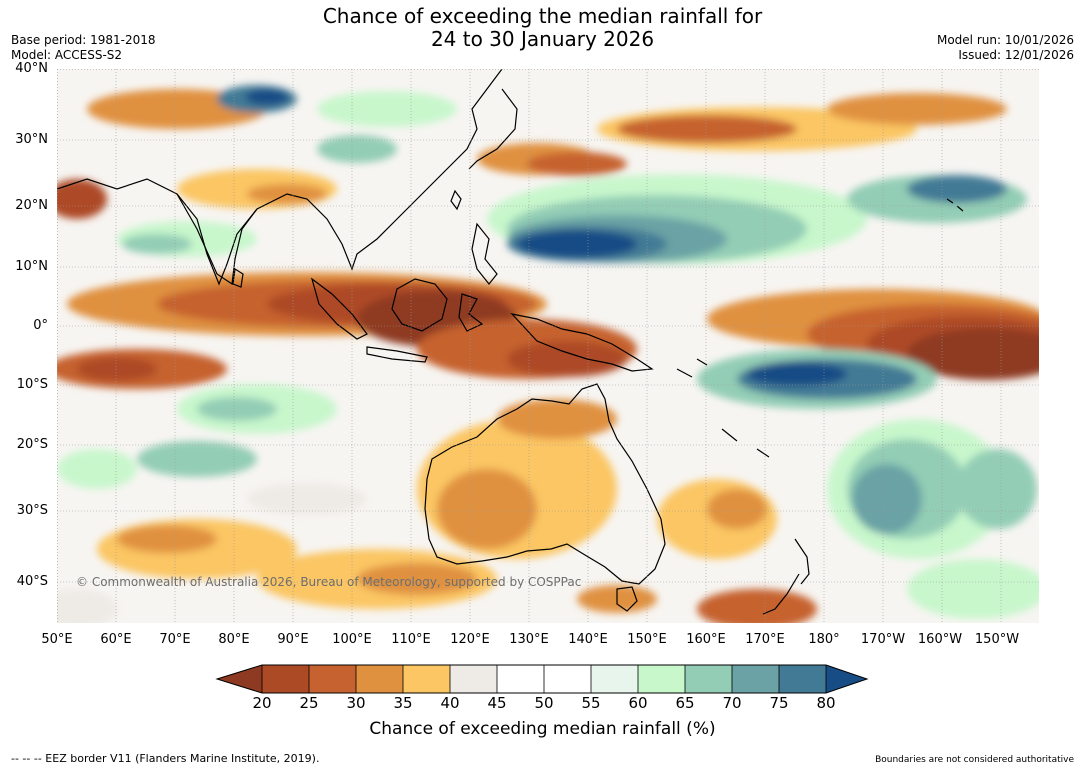 Image resolution: width=1085 pixels, height=770 pixels. Describe the element at coordinates (456, 200) in the screenshot. I see `taiwan-coastline` at that location.